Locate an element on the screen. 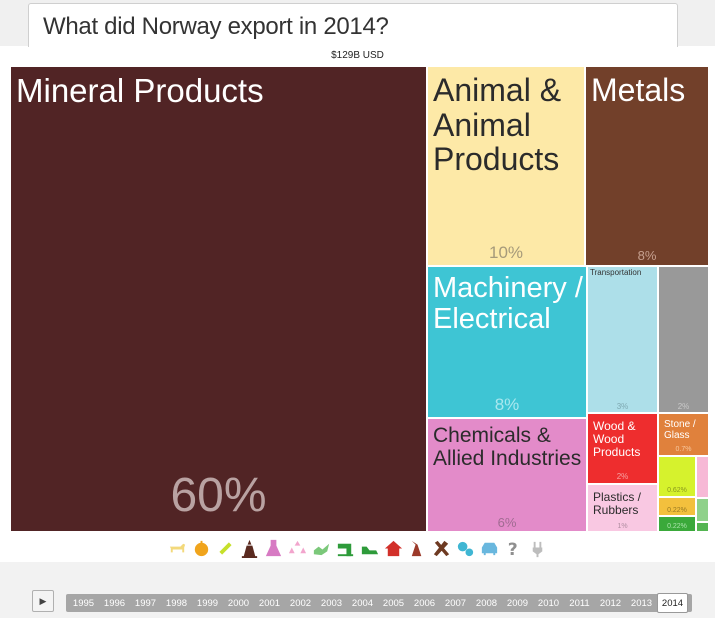 The height and width of the screenshot is (618, 715). tile-label: Chemicals & Allied Industries is located at coordinates (507, 447).